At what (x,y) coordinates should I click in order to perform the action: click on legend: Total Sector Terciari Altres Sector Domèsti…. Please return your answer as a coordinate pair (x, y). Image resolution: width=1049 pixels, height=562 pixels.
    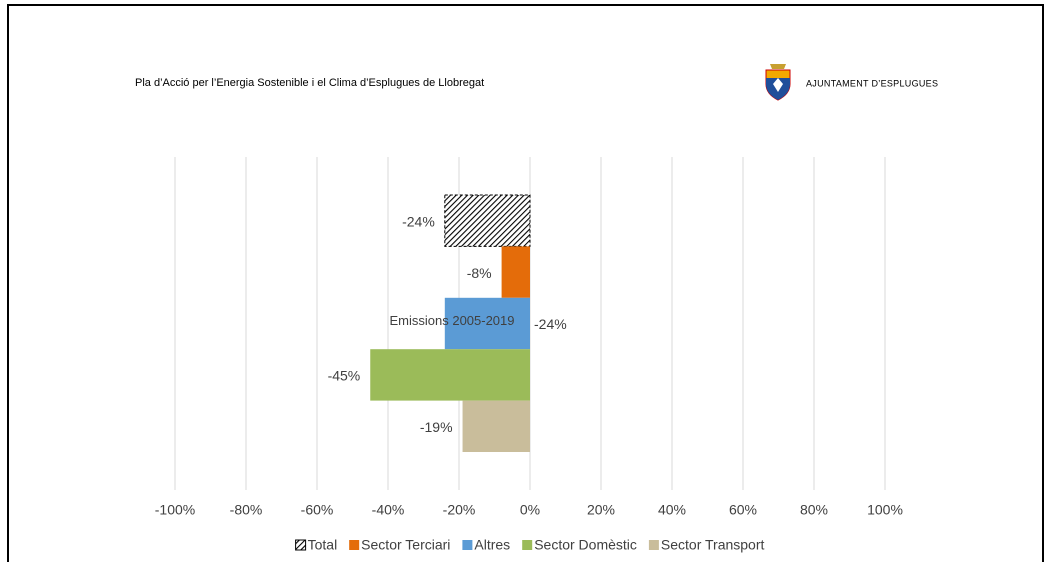
    Looking at the image, I should click on (530, 545).